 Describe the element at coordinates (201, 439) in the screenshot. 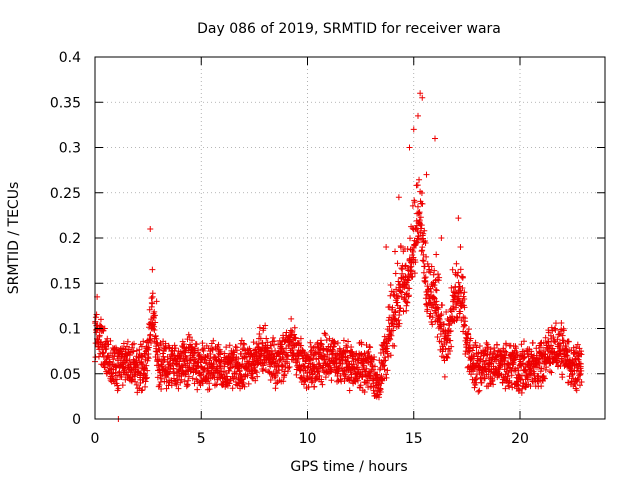

I see `x-tick-label: 5` at that location.